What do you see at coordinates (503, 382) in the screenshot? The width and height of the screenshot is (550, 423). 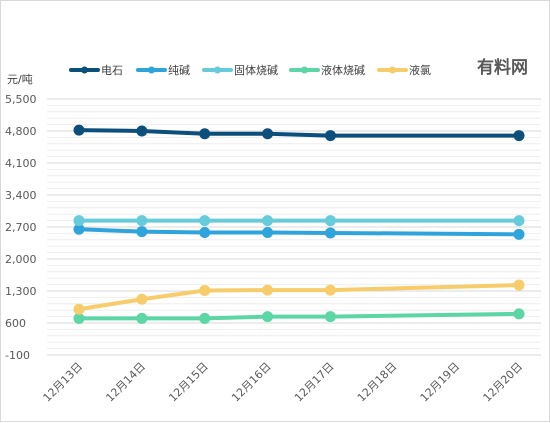 I see `x-tick-label: 12月20日` at bounding box center [503, 382].